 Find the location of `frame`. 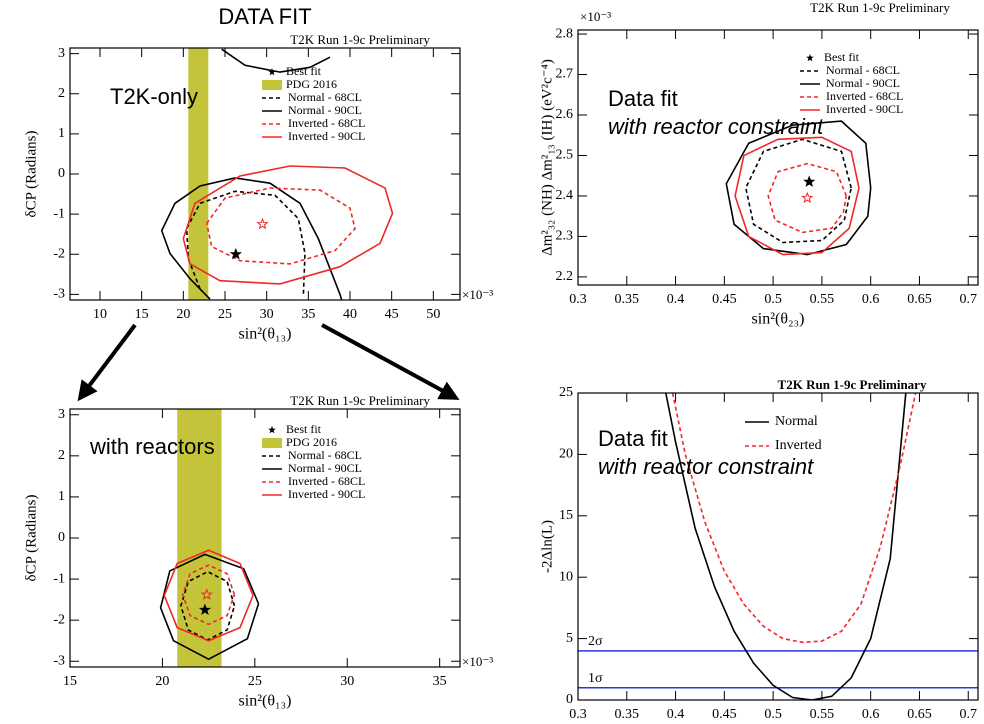

frame is located at coordinates (778, 157).